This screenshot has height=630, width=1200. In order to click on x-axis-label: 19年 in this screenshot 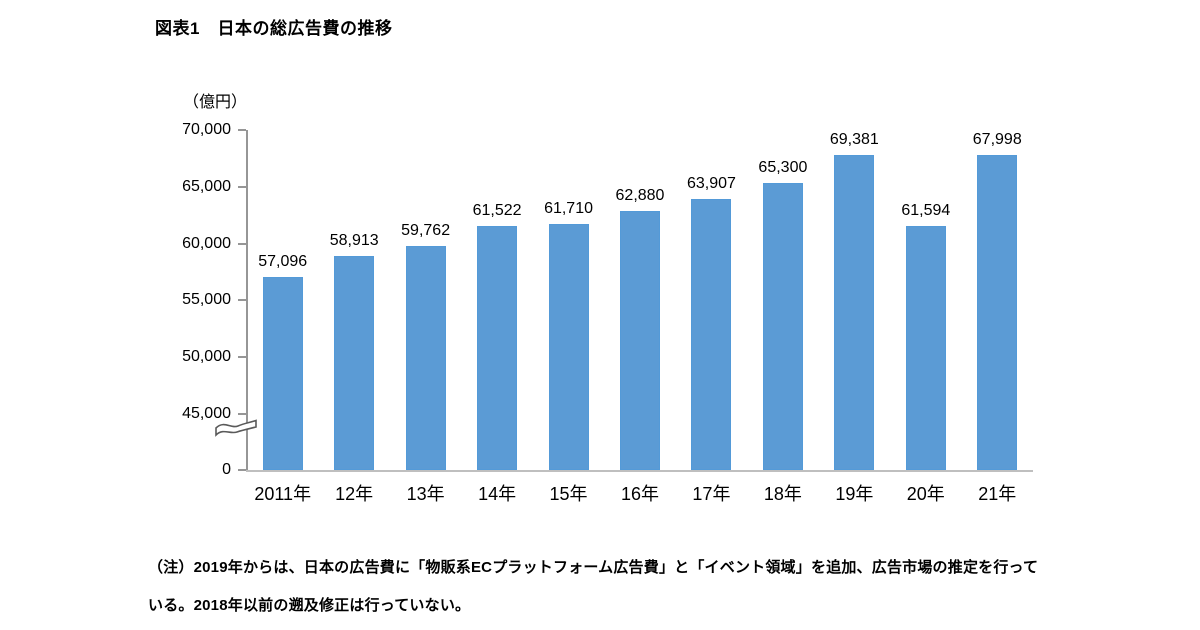, I will do `click(854, 494)`.